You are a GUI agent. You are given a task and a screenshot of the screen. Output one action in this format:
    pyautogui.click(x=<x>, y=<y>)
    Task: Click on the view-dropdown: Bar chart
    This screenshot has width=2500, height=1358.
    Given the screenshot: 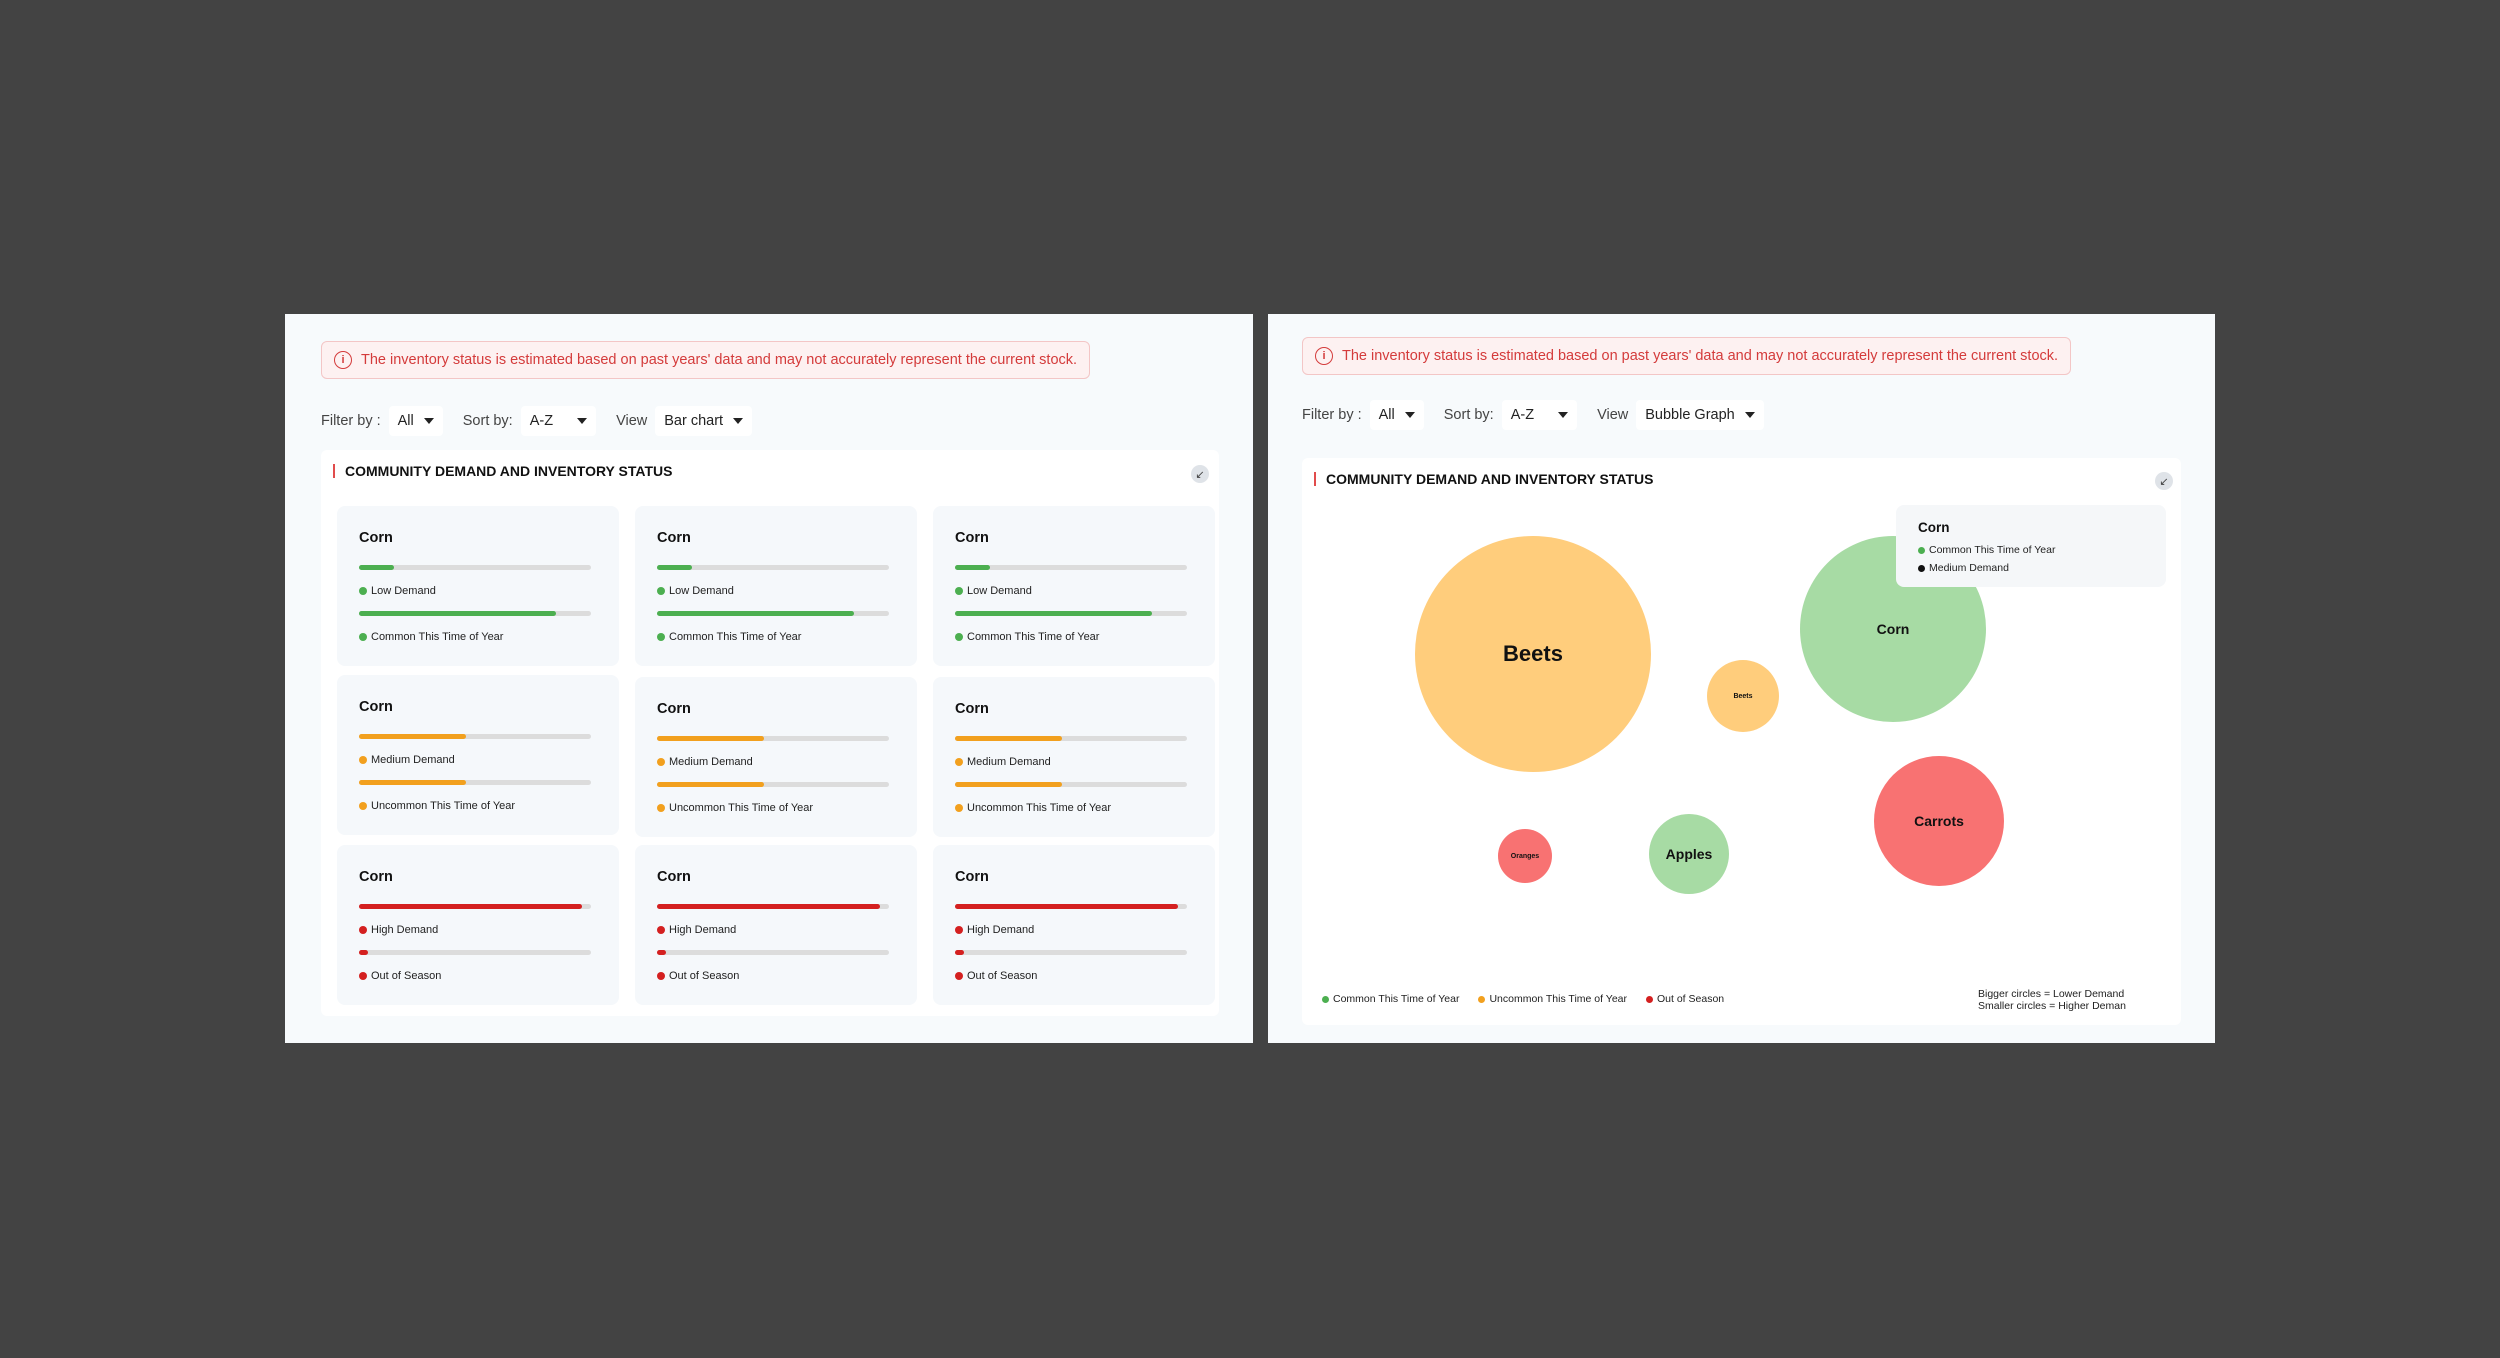 What is the action you would take?
    pyautogui.click(x=704, y=421)
    